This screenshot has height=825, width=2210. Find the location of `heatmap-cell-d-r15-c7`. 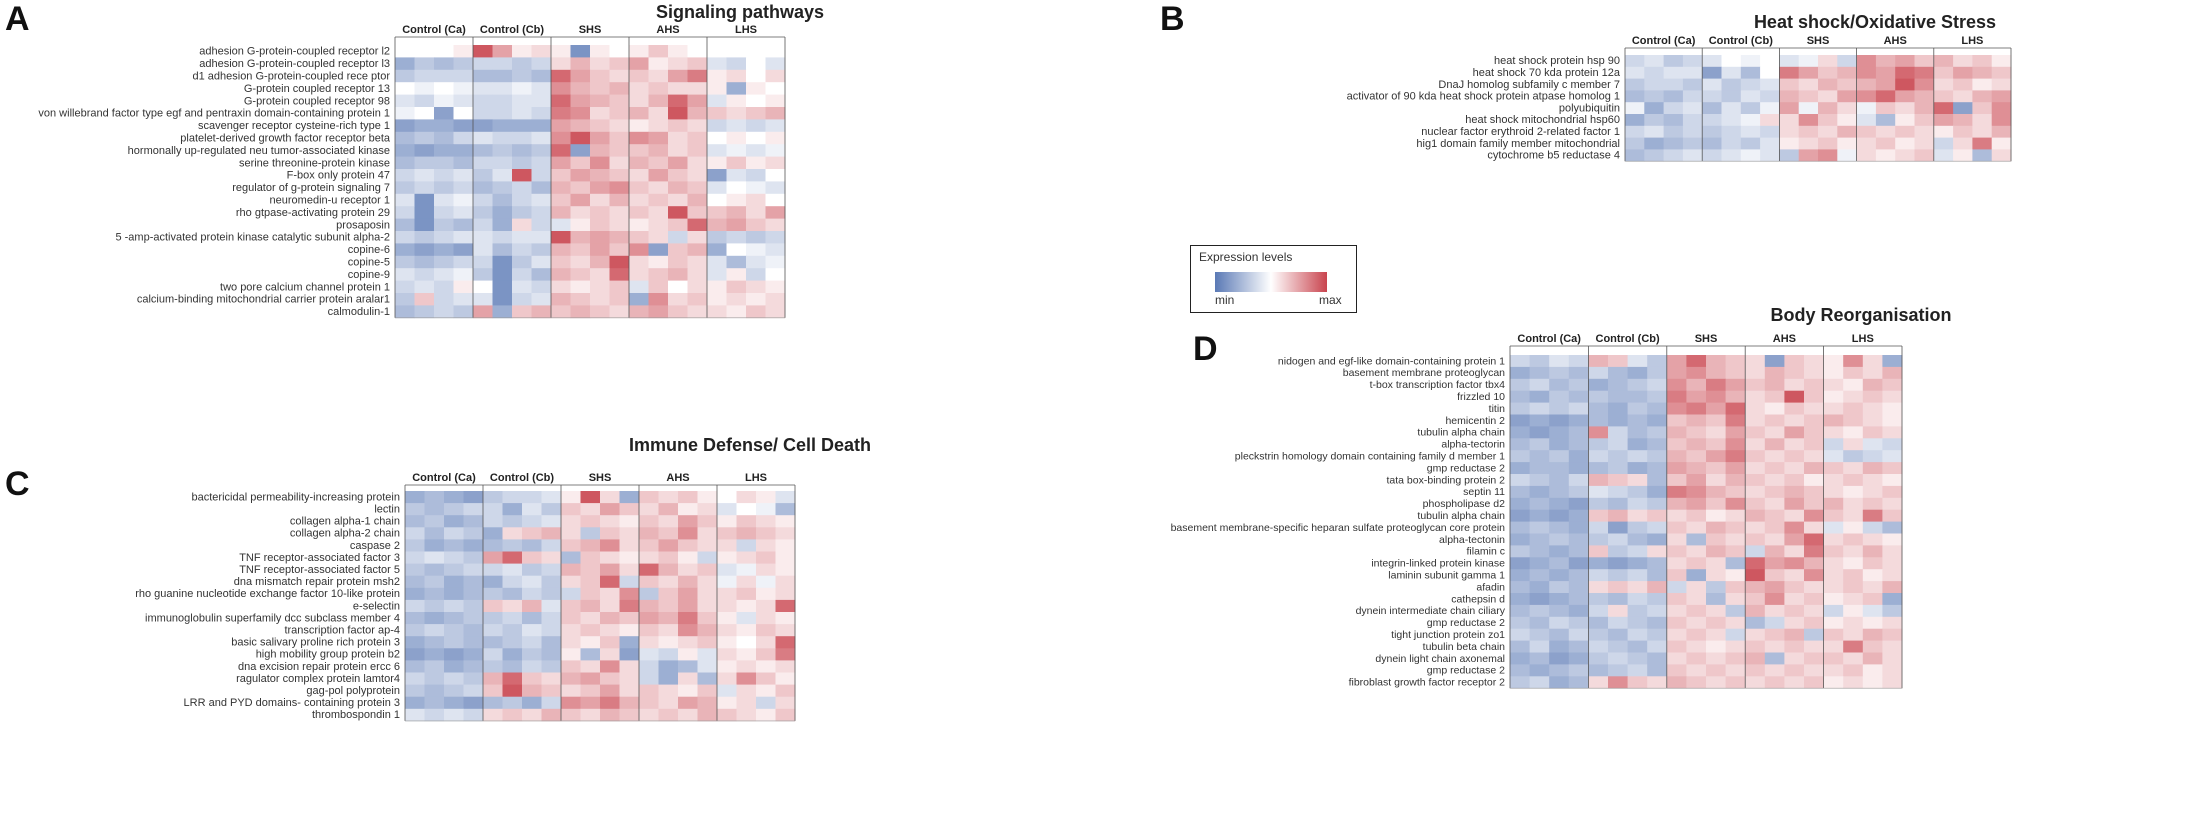

heatmap-cell-d-r15-c7 is located at coordinates (1657, 539).